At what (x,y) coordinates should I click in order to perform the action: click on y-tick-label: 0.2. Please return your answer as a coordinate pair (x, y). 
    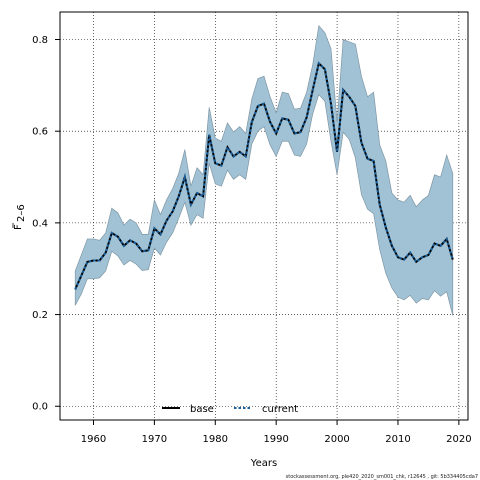
    Looking at the image, I should click on (40, 315).